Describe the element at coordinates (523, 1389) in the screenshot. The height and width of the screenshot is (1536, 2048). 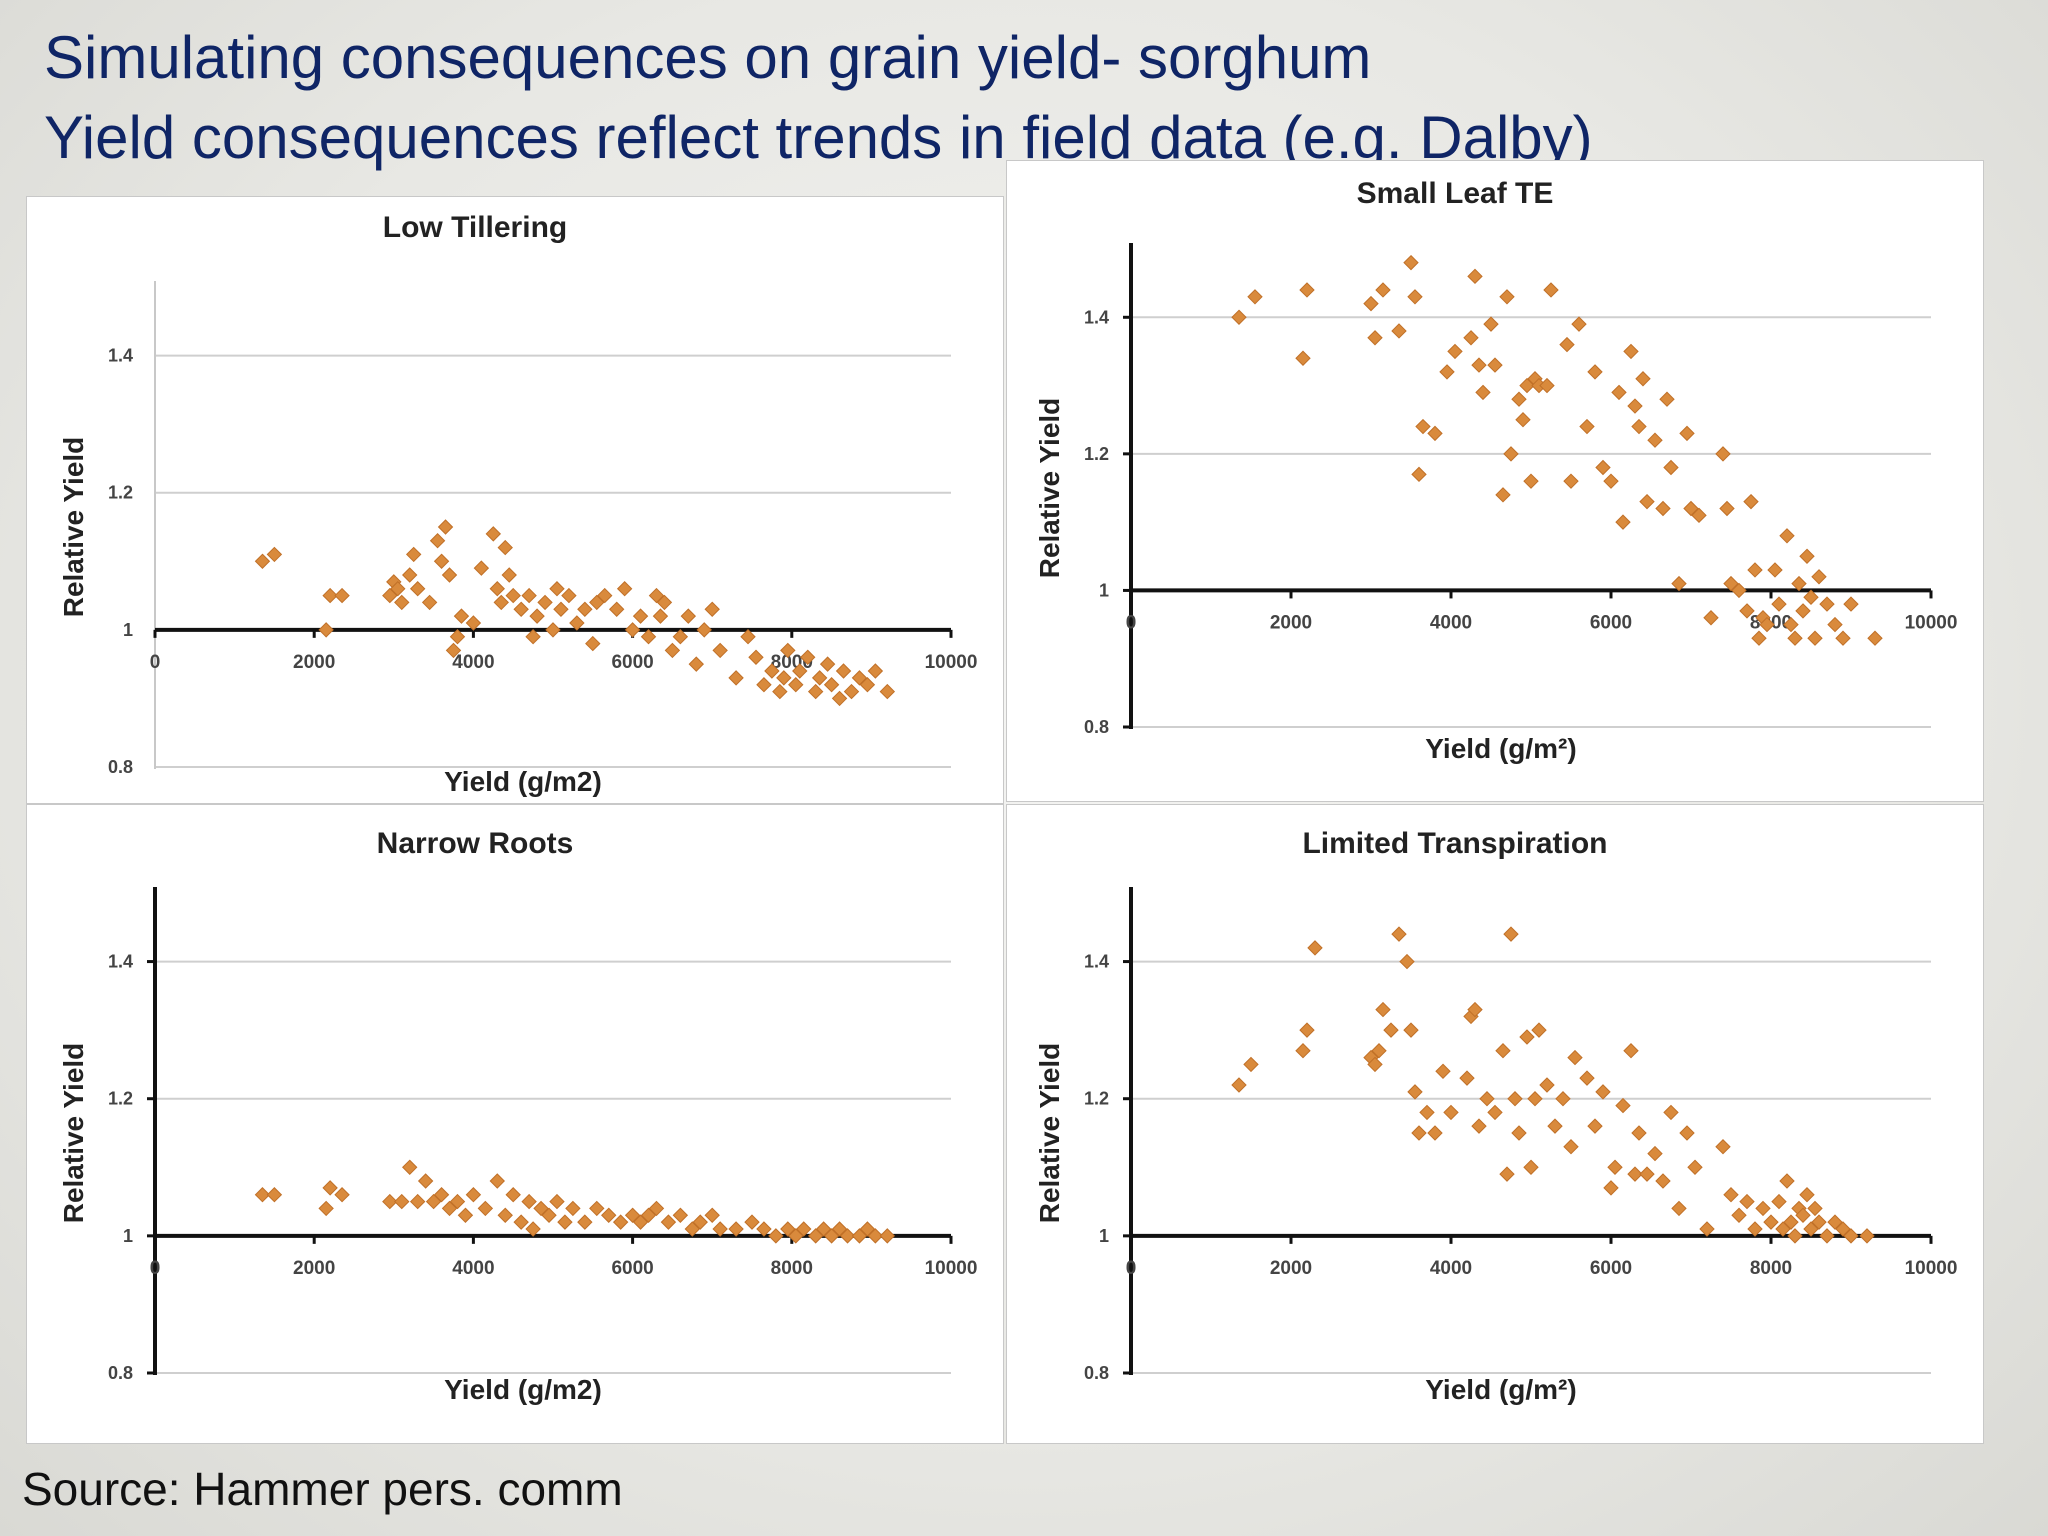
I see `x-axis-title: Yield (g/m2)` at that location.